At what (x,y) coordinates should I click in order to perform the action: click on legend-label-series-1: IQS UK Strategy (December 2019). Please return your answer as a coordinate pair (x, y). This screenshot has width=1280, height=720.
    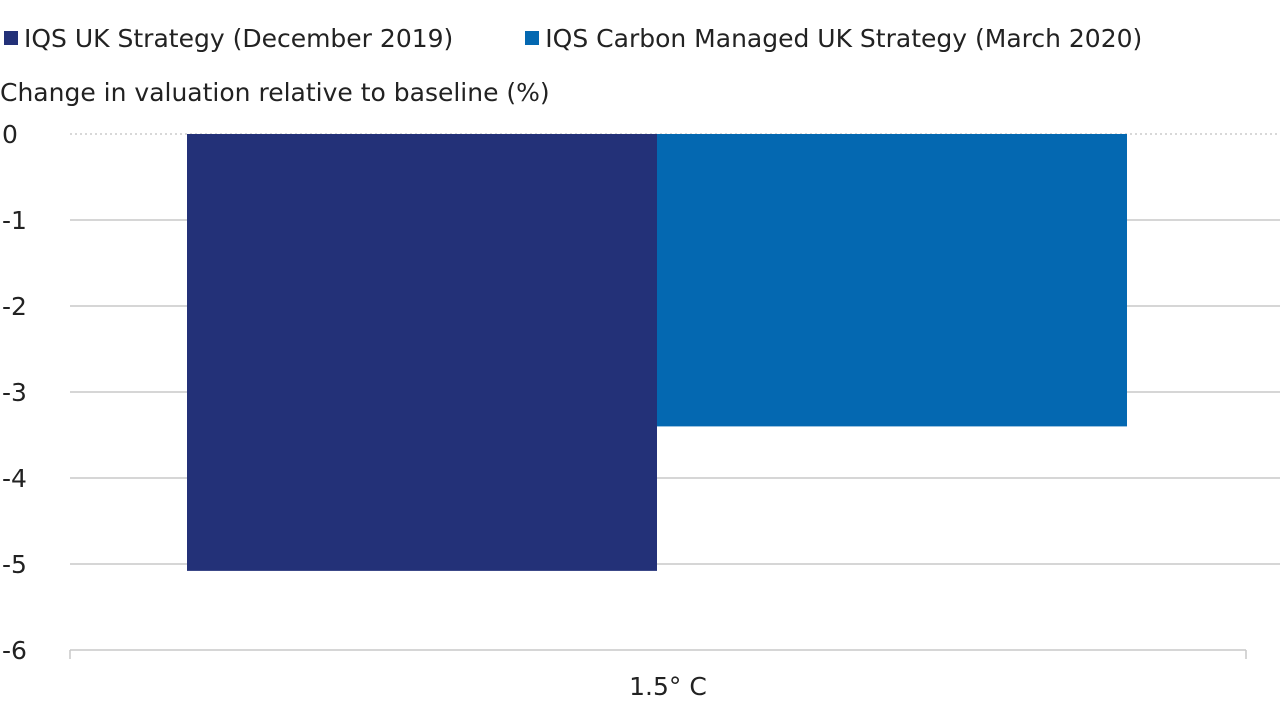
    Looking at the image, I should click on (239, 38).